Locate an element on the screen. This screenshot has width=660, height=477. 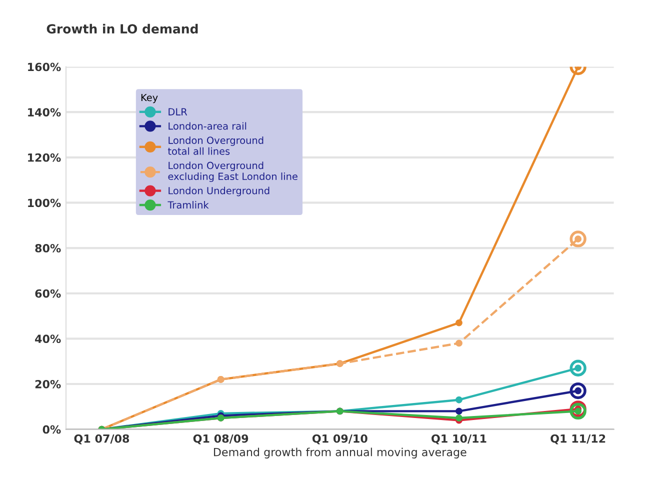
legend-label: Tramlink is located at coordinates (188, 205).